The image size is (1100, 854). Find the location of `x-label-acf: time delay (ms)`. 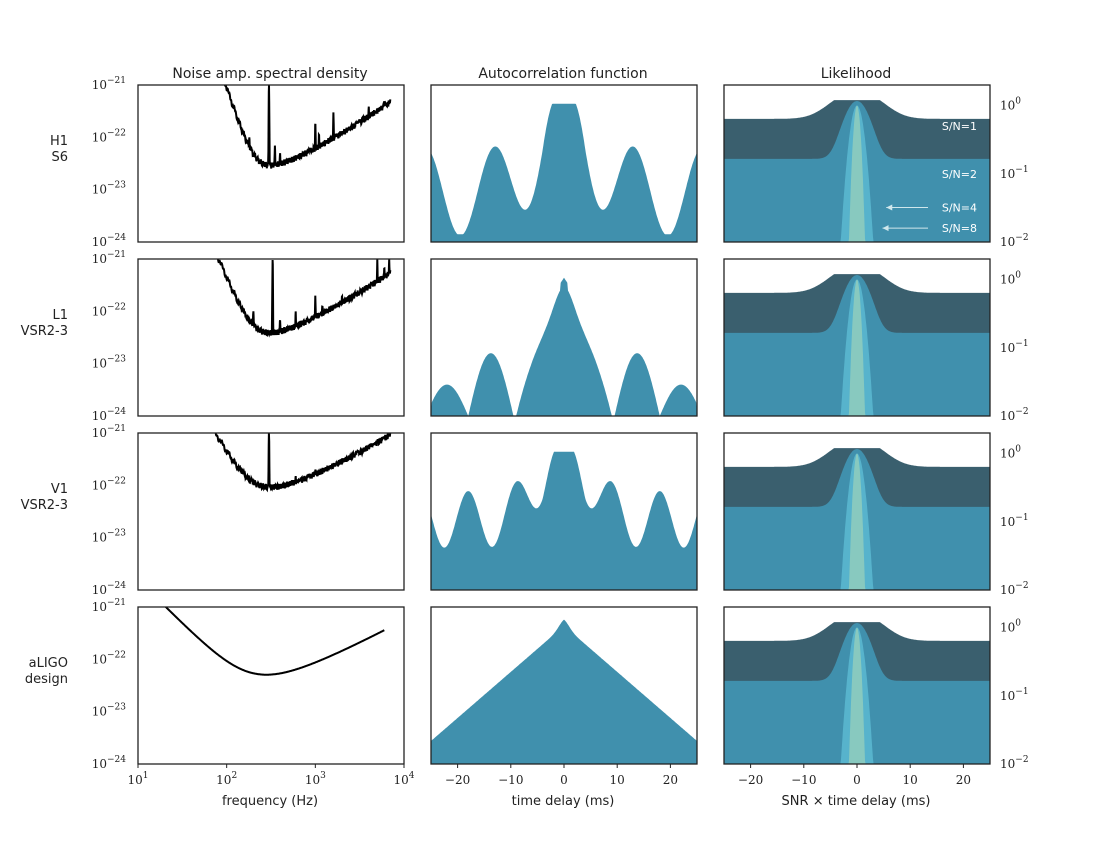

x-label-acf: time delay (ms) is located at coordinates (563, 801).